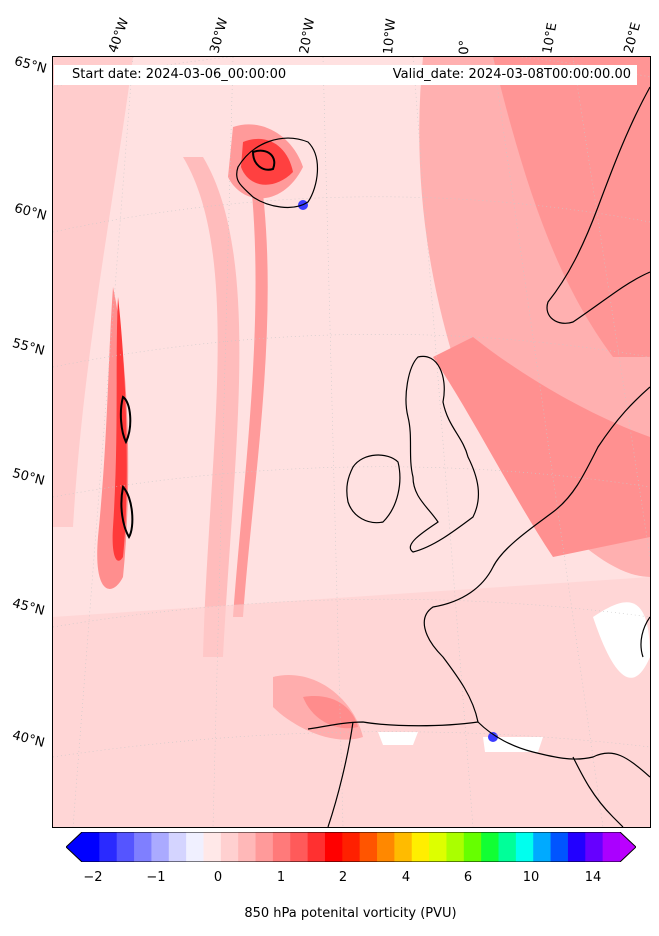 This screenshot has height=936, width=659. Describe the element at coordinates (74, 847) in the screenshot. I see `colorbar-extend-low` at that location.